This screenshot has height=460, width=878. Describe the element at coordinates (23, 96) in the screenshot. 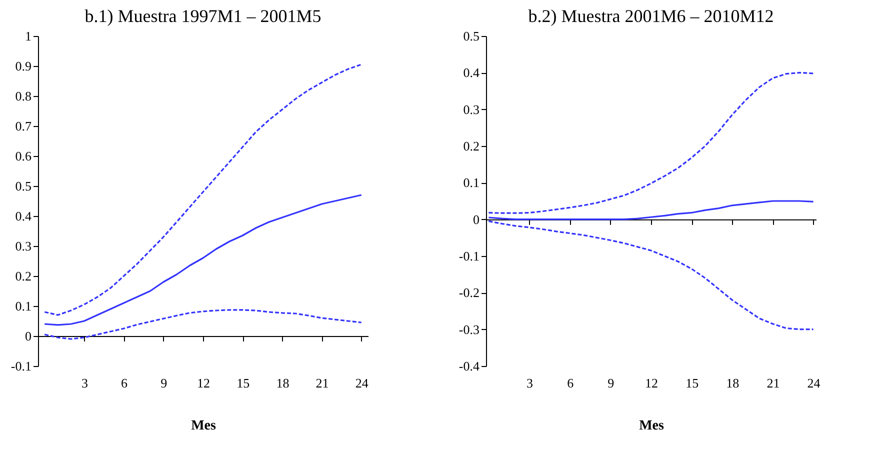

I see `y-tick-label: 0.8` at that location.